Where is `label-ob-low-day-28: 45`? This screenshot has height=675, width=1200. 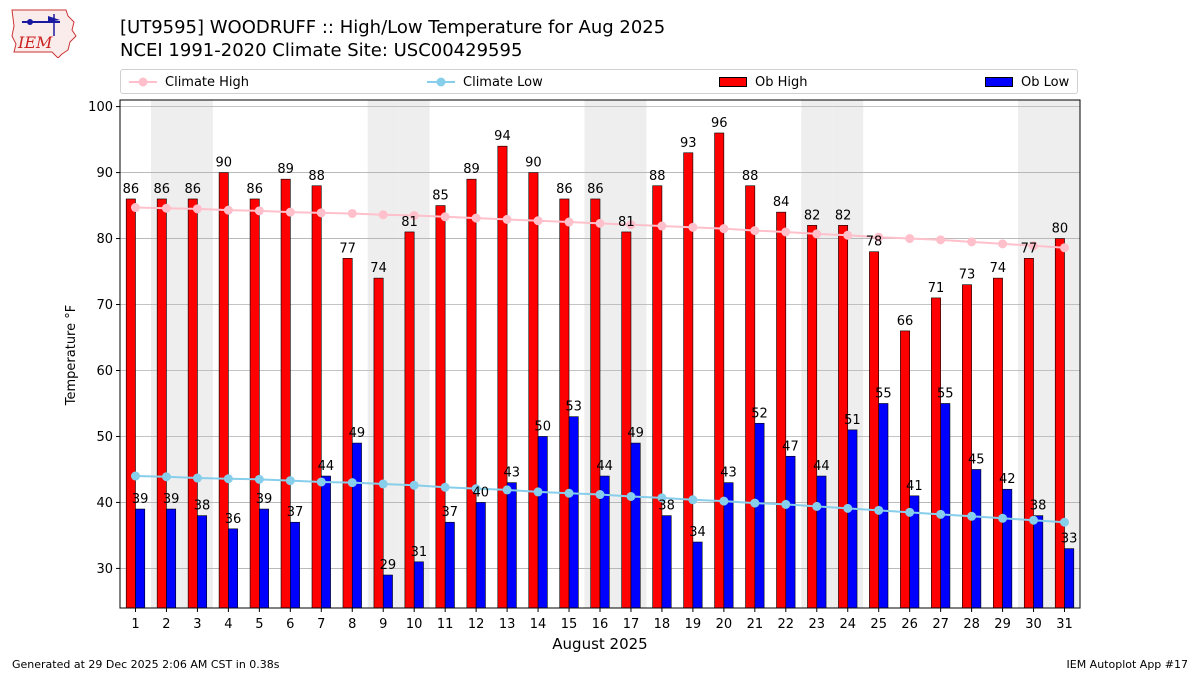
label-ob-low-day-28: 45 is located at coordinates (976, 459).